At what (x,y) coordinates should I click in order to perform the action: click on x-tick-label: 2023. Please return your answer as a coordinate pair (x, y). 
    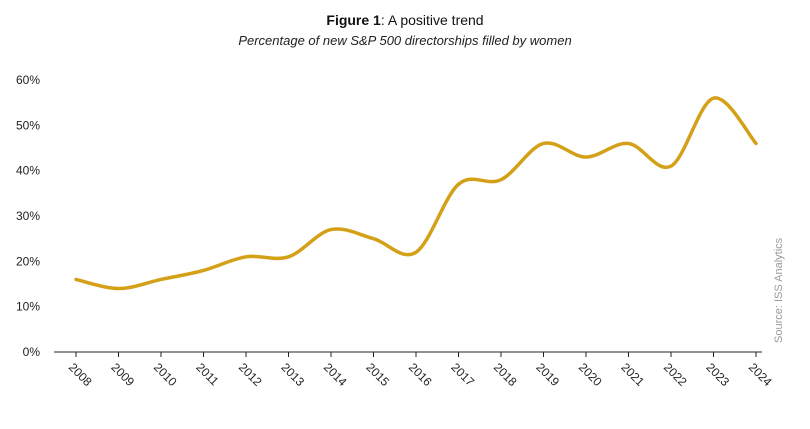
    Looking at the image, I should click on (717, 374).